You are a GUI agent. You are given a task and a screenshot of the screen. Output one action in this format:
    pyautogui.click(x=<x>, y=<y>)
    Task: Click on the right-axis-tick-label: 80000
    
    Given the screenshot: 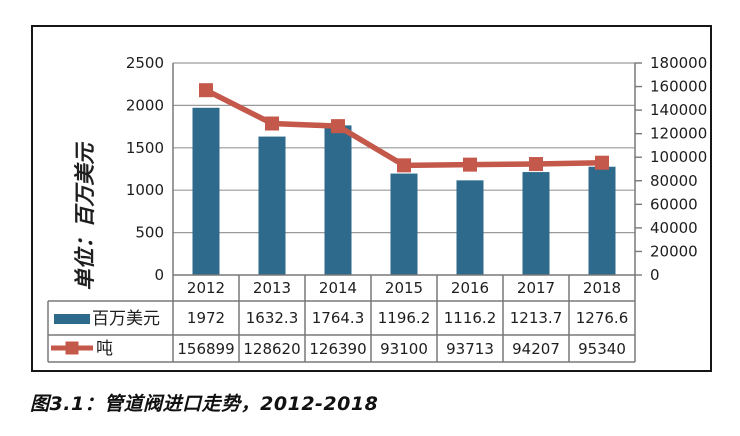 What is the action you would take?
    pyautogui.click(x=674, y=181)
    